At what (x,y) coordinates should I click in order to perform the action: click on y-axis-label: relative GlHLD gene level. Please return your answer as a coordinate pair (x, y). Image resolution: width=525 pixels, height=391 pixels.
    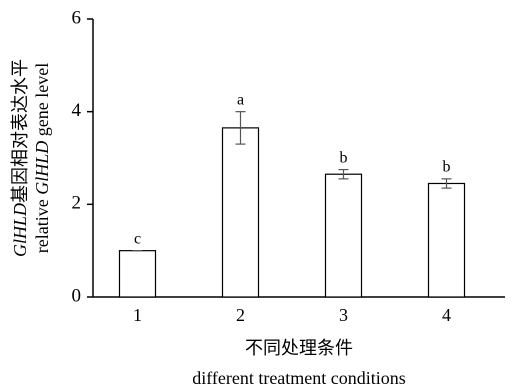
    Looking at the image, I should click on (42, 158).